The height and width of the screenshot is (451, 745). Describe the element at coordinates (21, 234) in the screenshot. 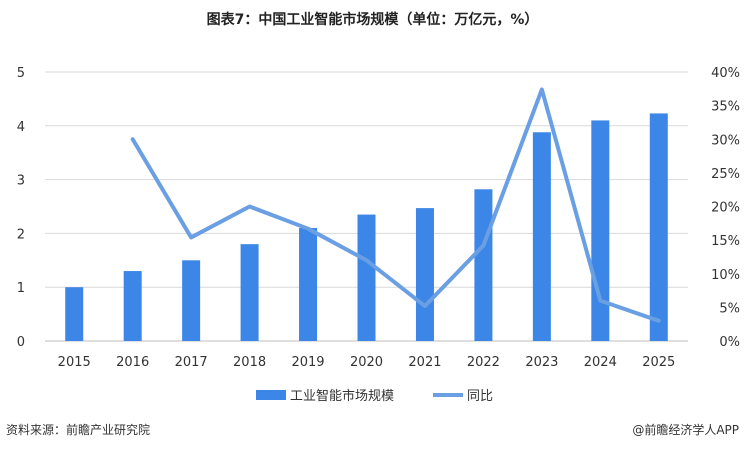

I see `y-left-tick-label: 2` at that location.